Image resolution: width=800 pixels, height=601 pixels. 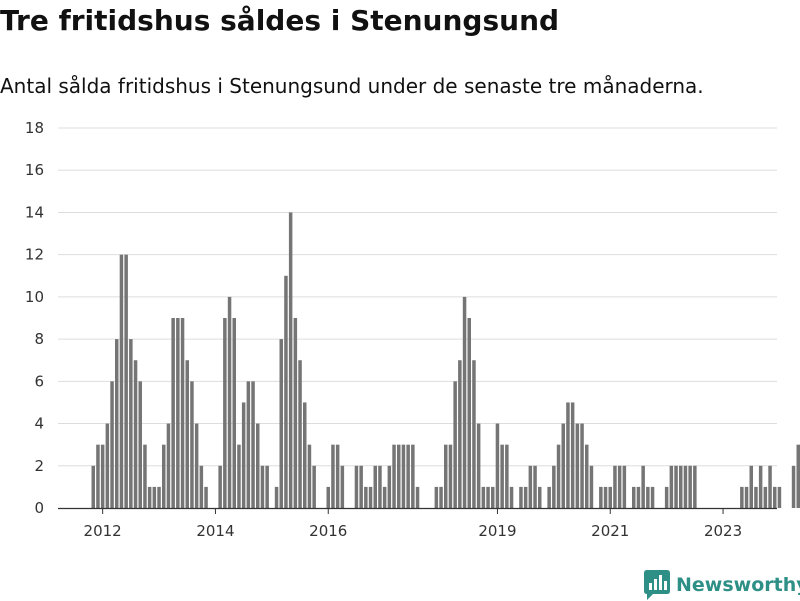 What do you see at coordinates (34, 255) in the screenshot?
I see `y-tick-label: 12` at bounding box center [34, 255].